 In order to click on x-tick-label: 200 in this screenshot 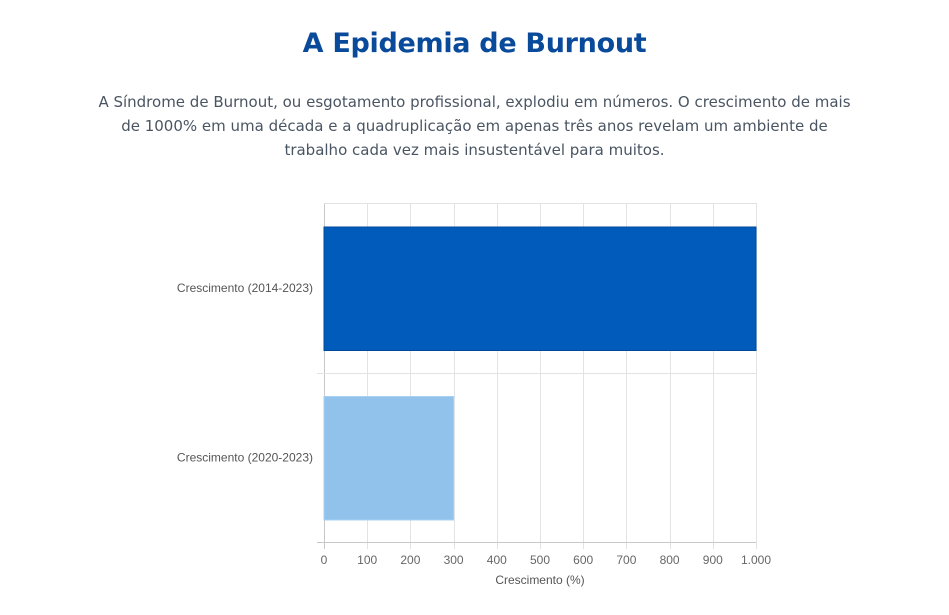, I will do `click(410, 560)`.